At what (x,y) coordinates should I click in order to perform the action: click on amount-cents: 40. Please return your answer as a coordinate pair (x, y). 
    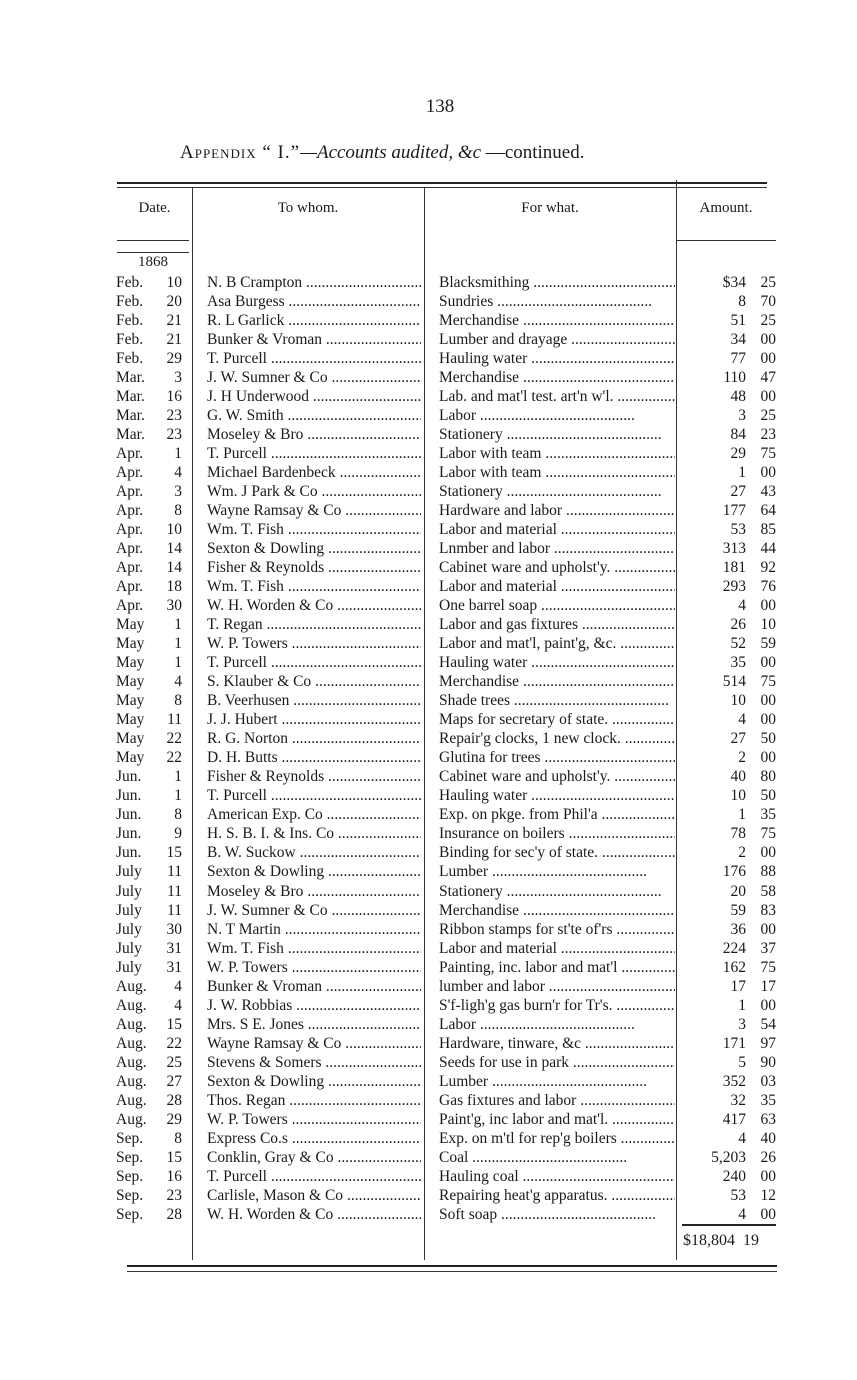
    Looking at the image, I should click on (768, 1138).